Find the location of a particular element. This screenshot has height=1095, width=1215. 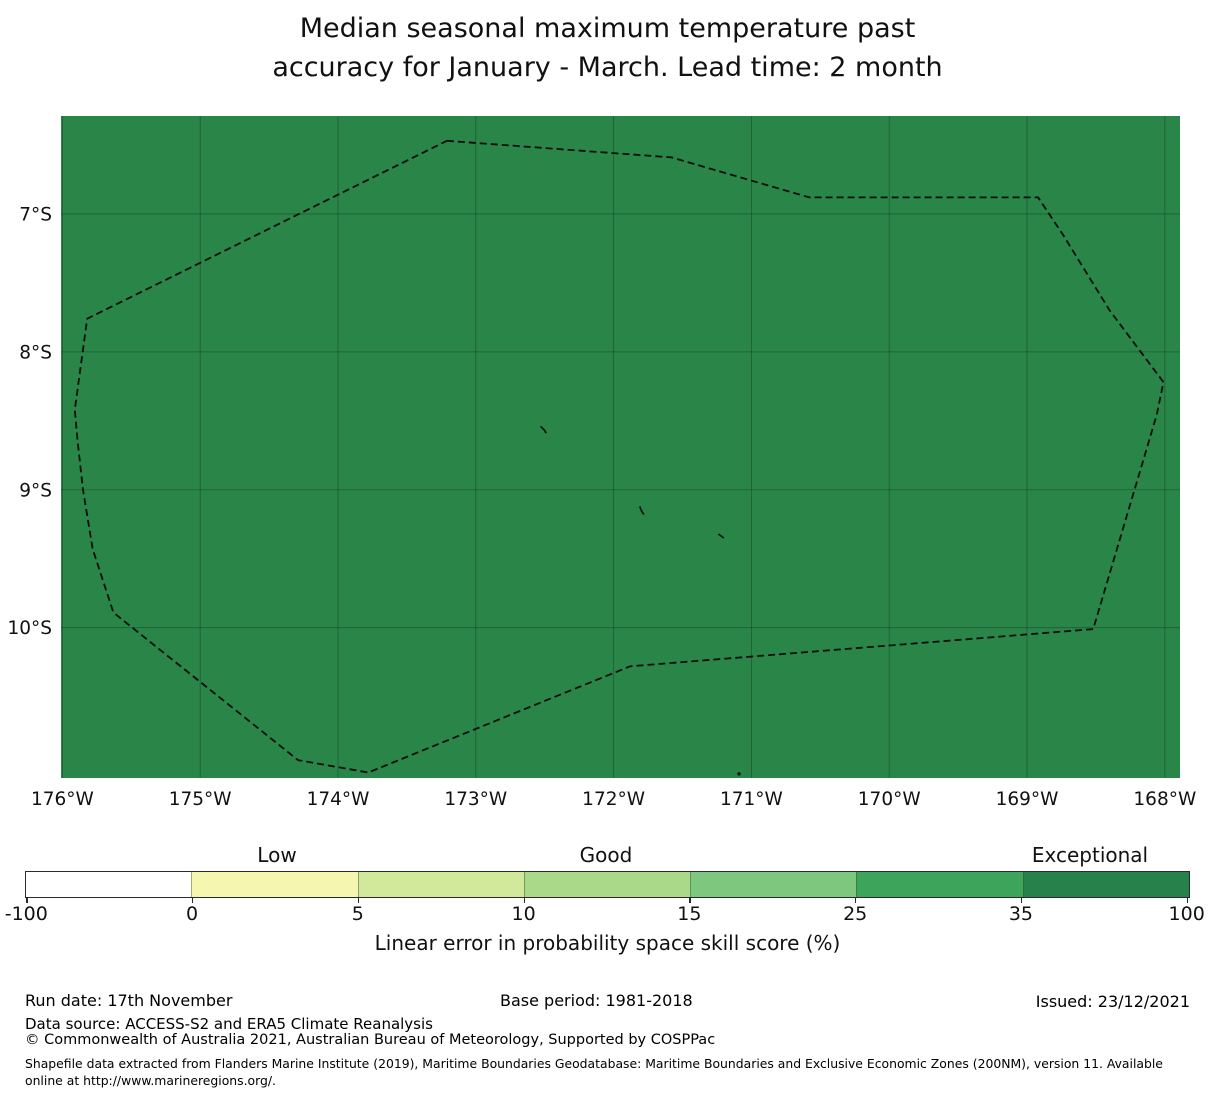

y-tick-label: 7°S is located at coordinates (35, 214).